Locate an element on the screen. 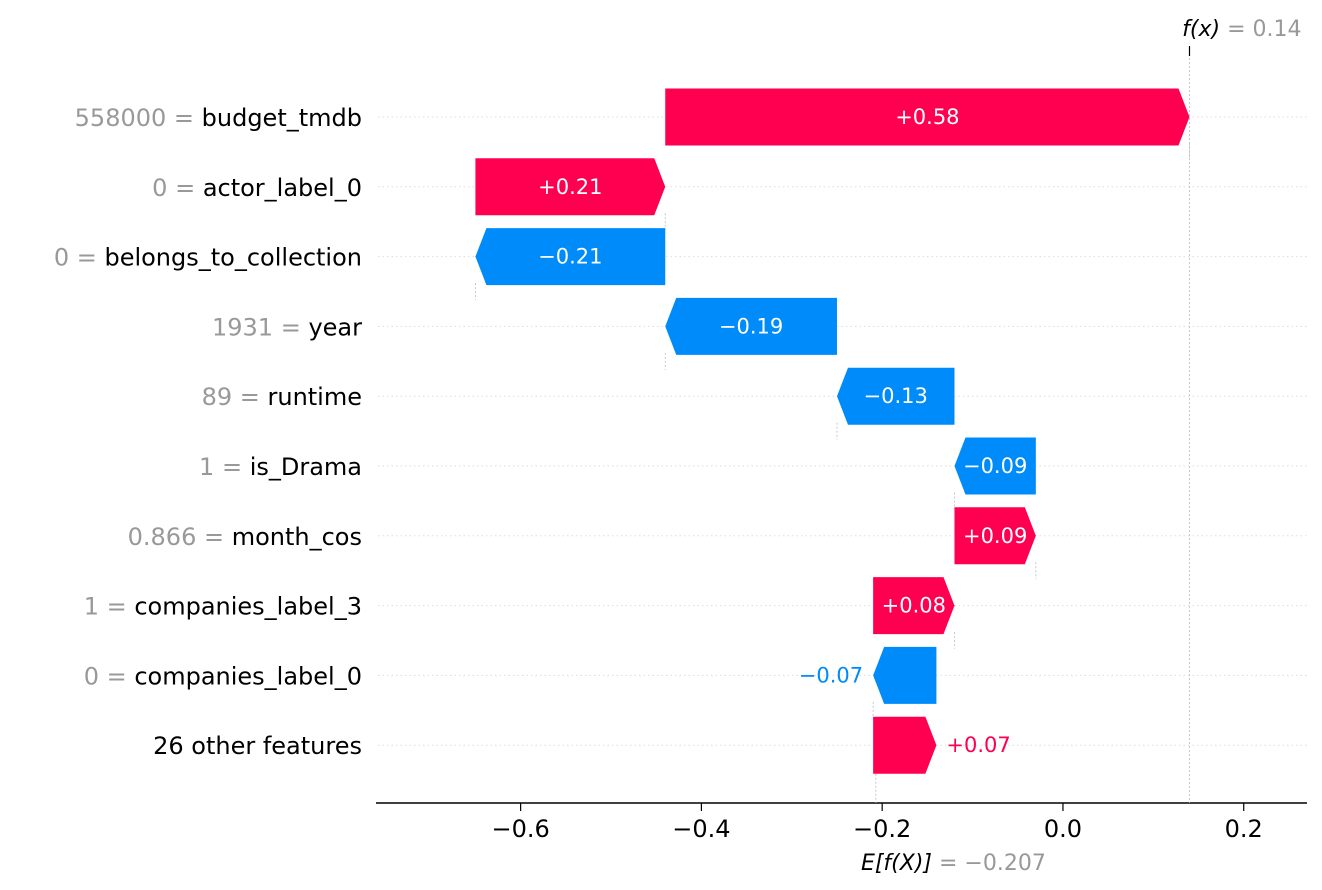 Image resolution: width=1322 pixels, height=890 pixels. bar-value-label: −0.09 is located at coordinates (995, 466).